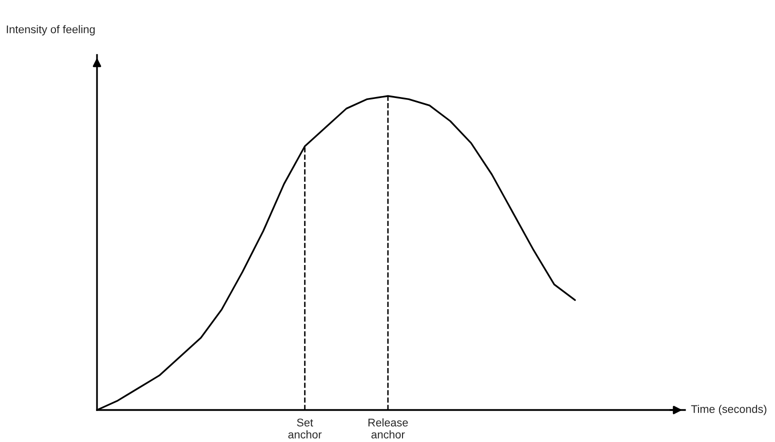 This screenshot has width=775, height=442. Describe the element at coordinates (388, 428) in the screenshot. I see `x-tick-label: Release anchor` at that location.